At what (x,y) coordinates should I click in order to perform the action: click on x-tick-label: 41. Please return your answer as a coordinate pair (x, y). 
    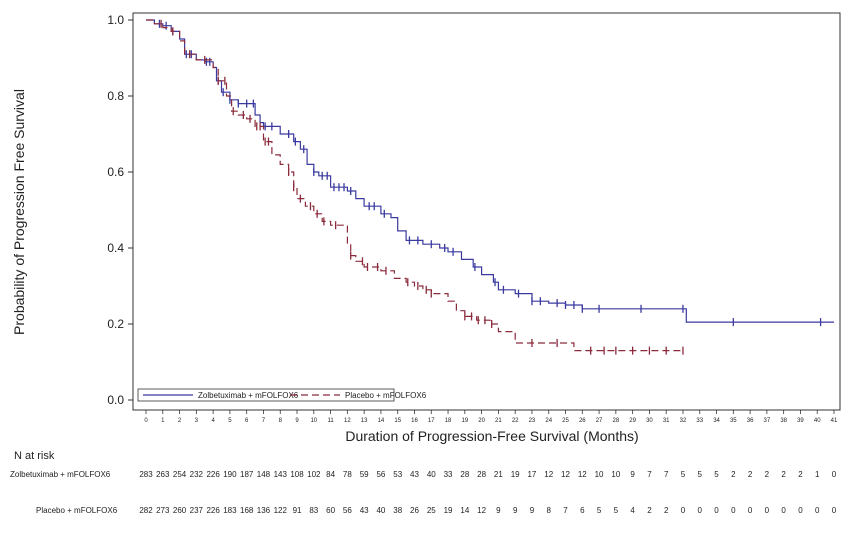
    Looking at the image, I should click on (834, 421).